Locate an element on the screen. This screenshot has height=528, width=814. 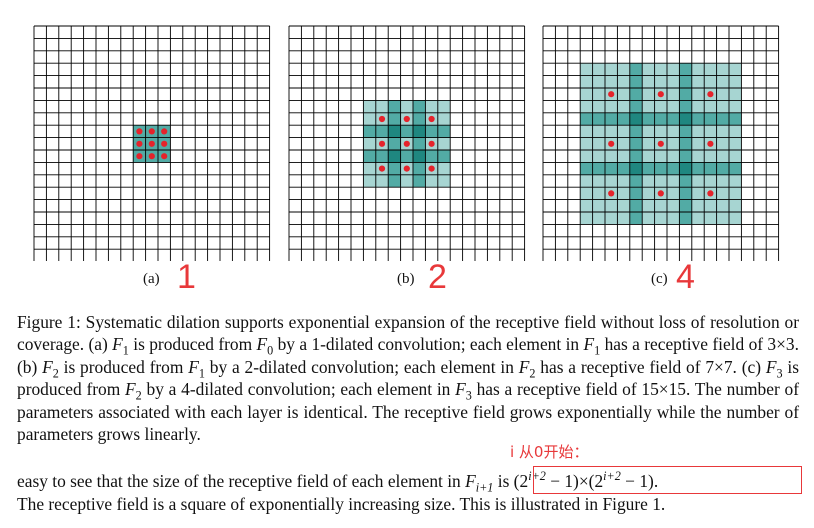
panel-c-label: (c) is located at coordinates (659, 279).